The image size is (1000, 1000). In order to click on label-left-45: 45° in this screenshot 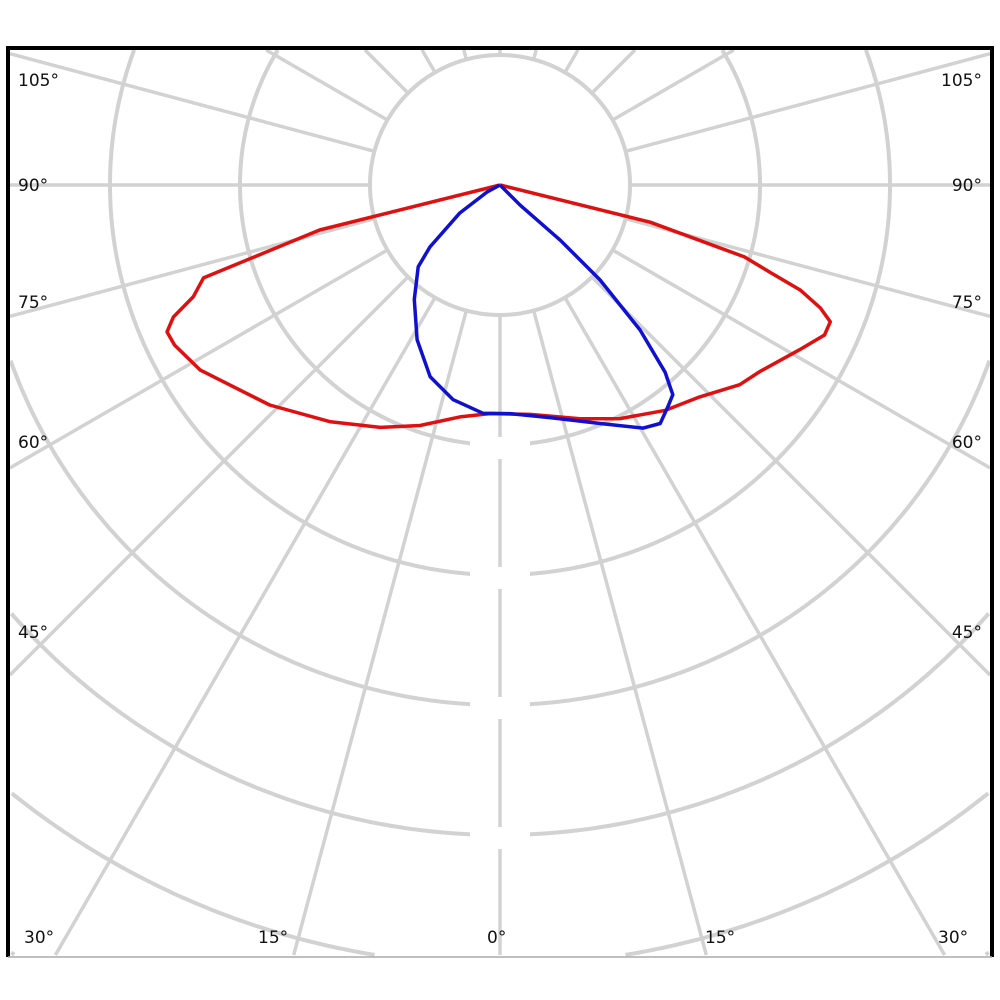, I will do `click(33, 633)`.